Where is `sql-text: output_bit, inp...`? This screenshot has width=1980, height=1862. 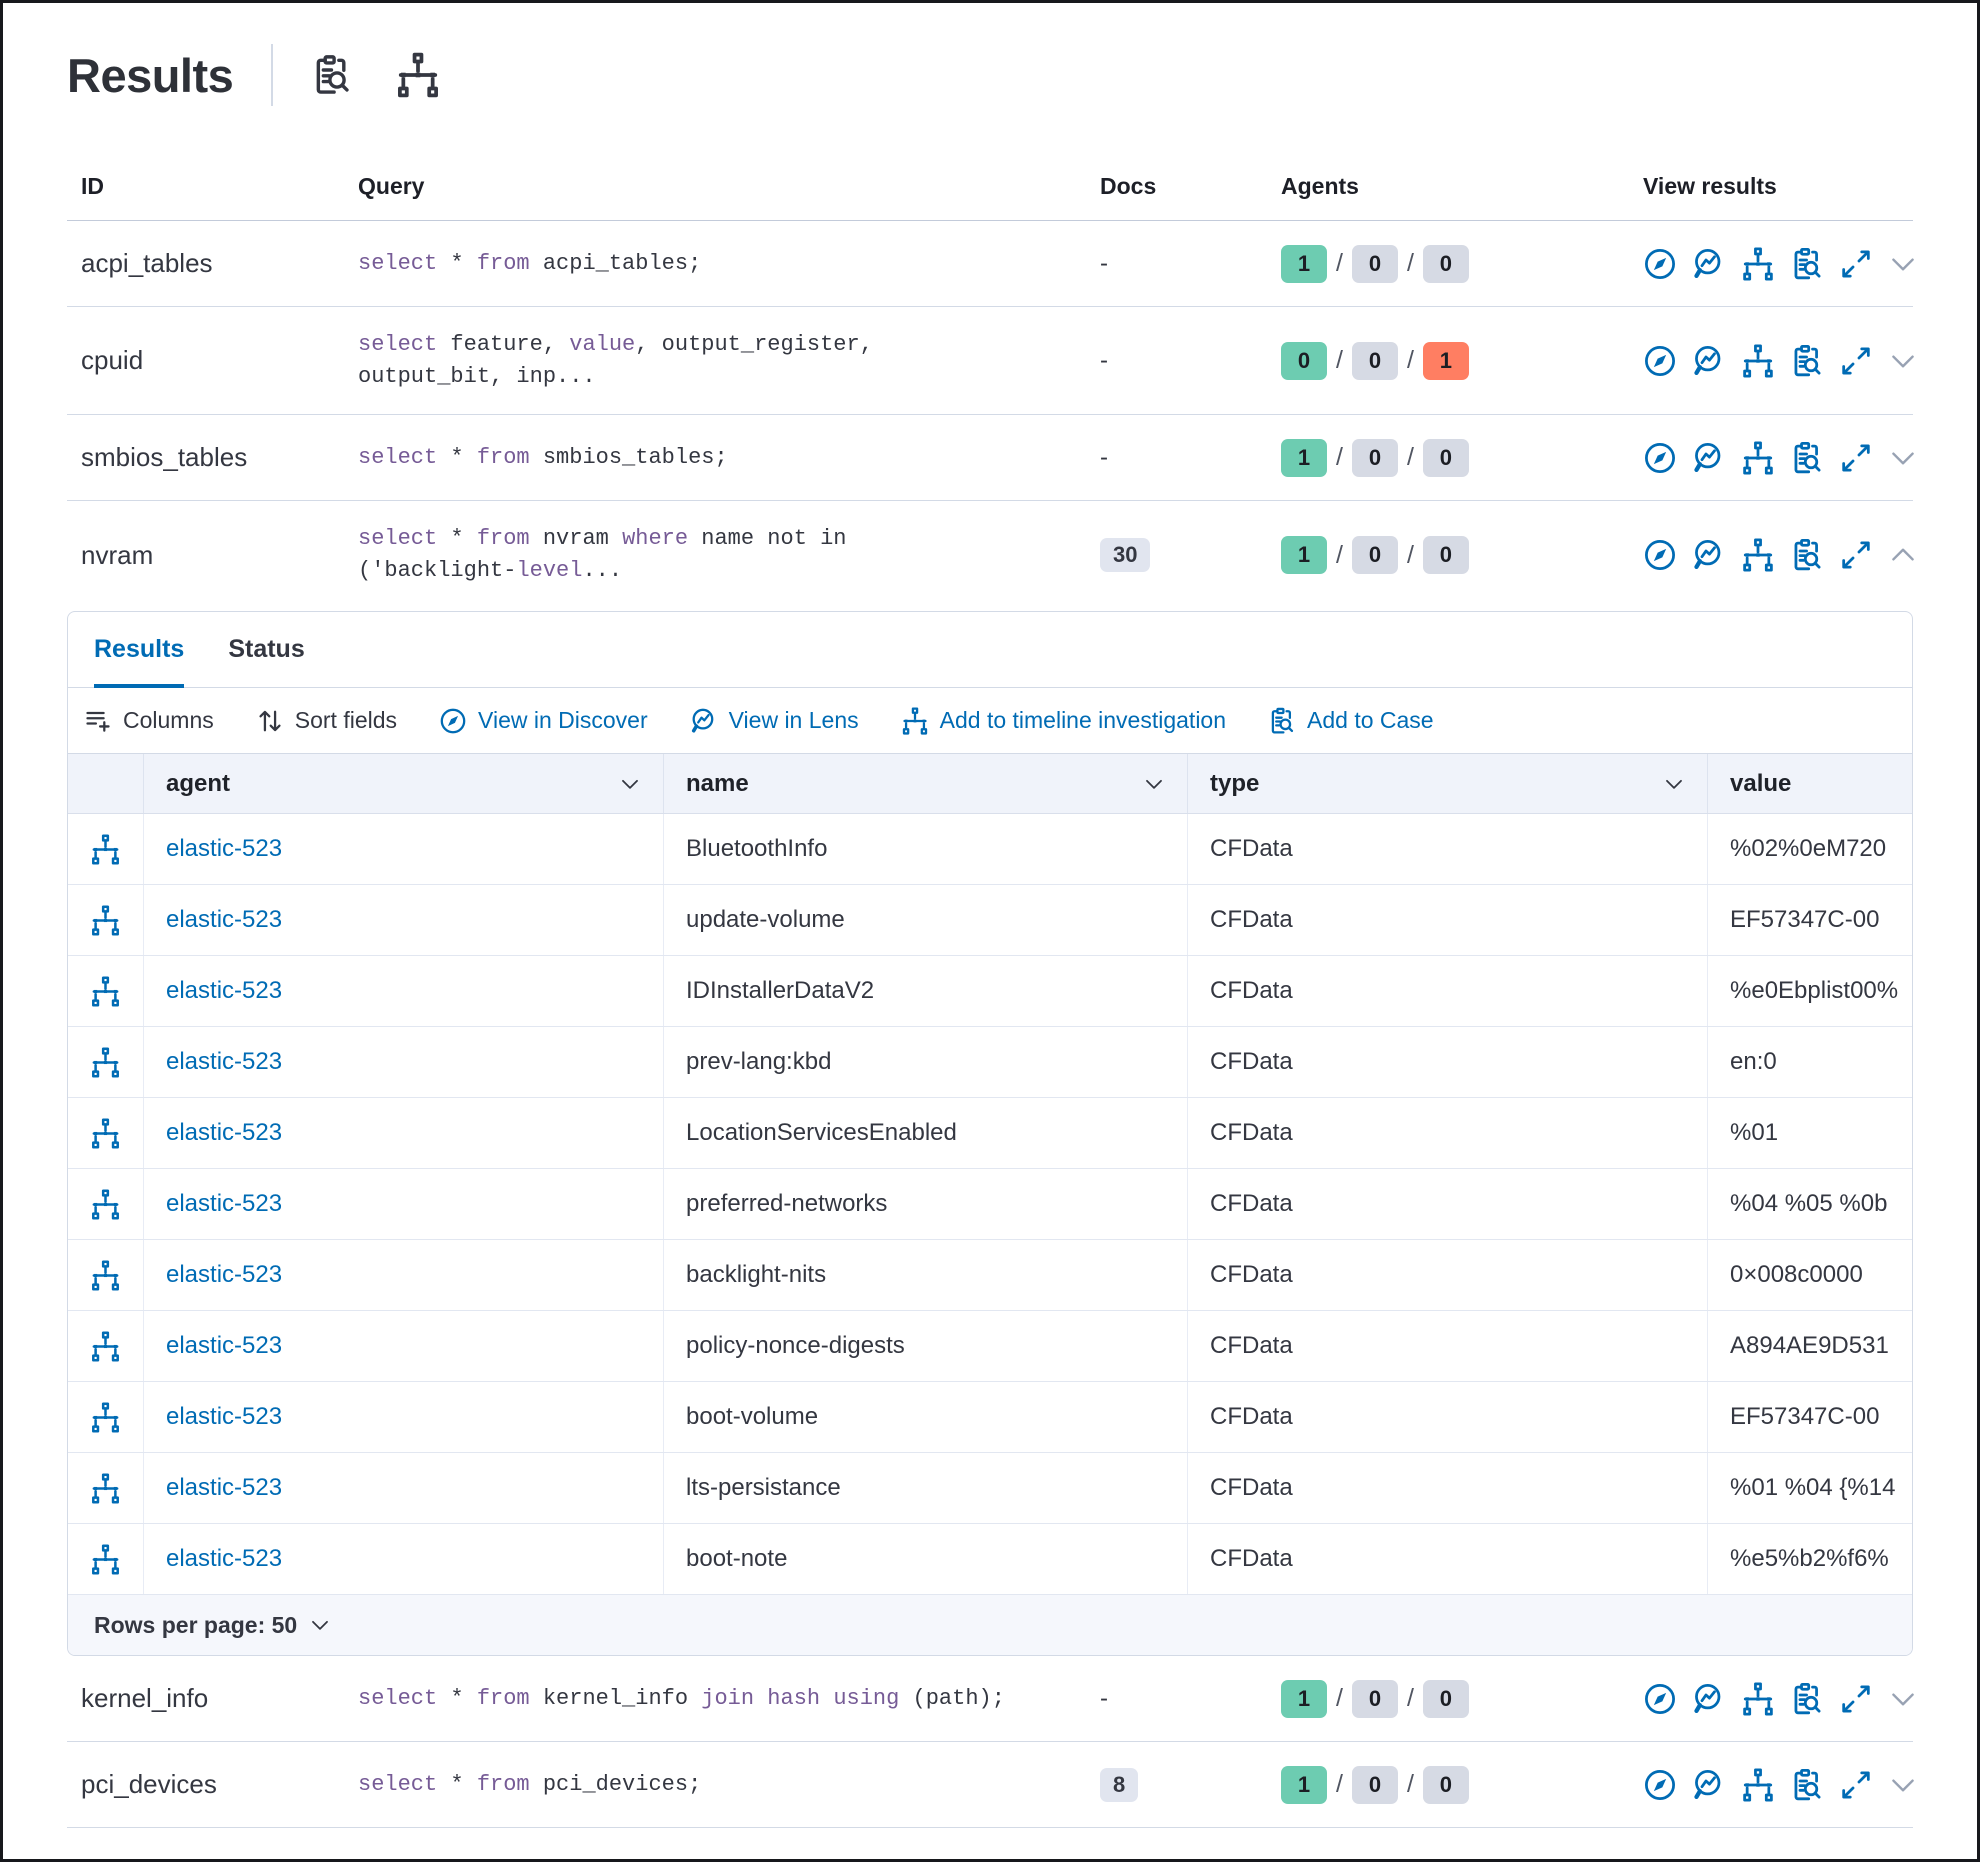 sql-text: output_bit, inp... is located at coordinates (477, 376).